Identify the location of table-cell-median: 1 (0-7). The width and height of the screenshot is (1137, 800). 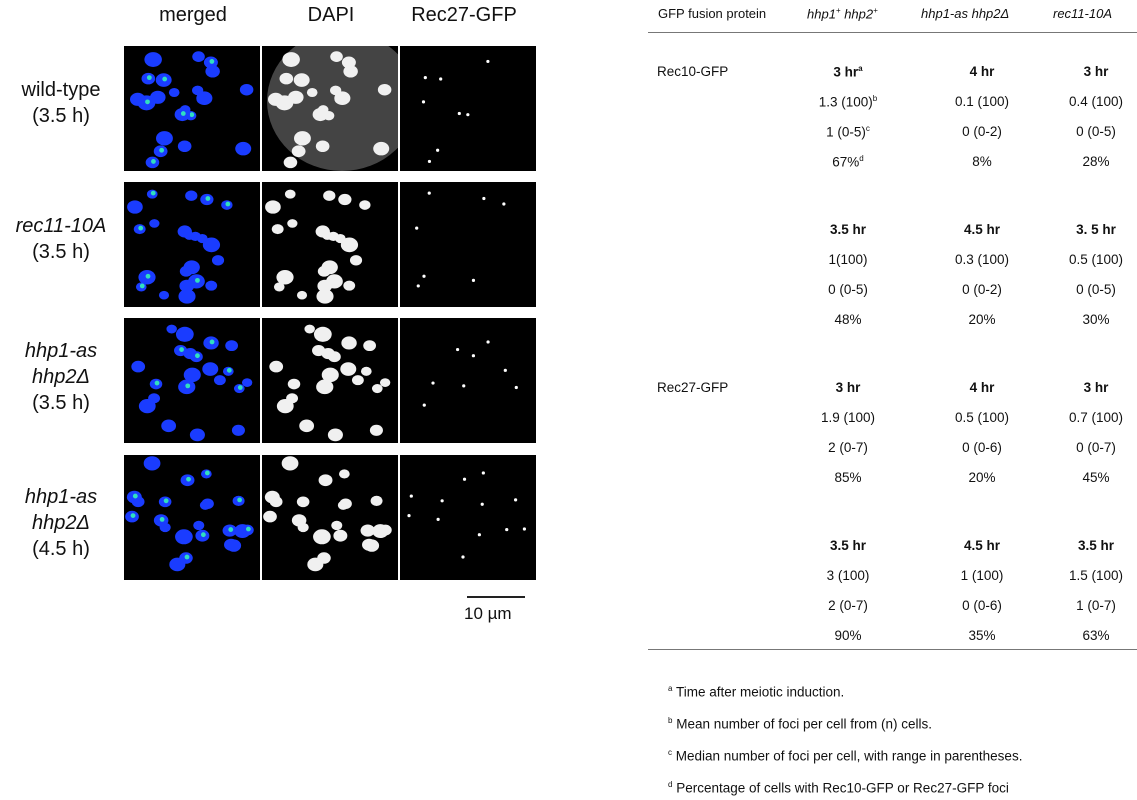
(1089, 605).